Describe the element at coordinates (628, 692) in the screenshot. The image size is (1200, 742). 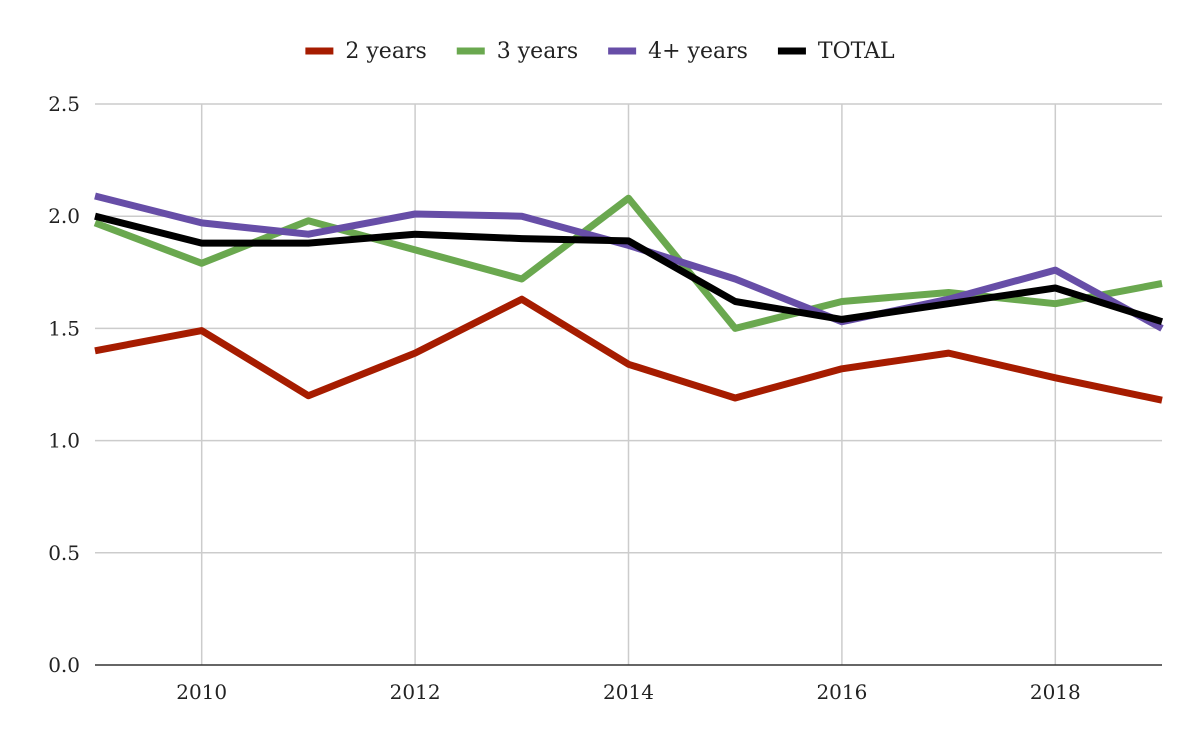
I see `x-tick-label: 2014` at that location.